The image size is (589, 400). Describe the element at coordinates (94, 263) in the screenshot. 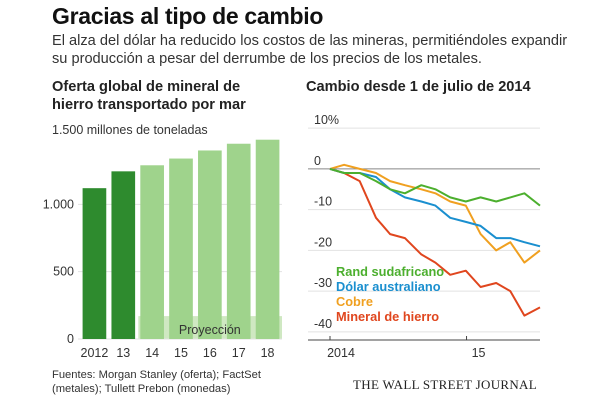

I see `bar-2012` at that location.